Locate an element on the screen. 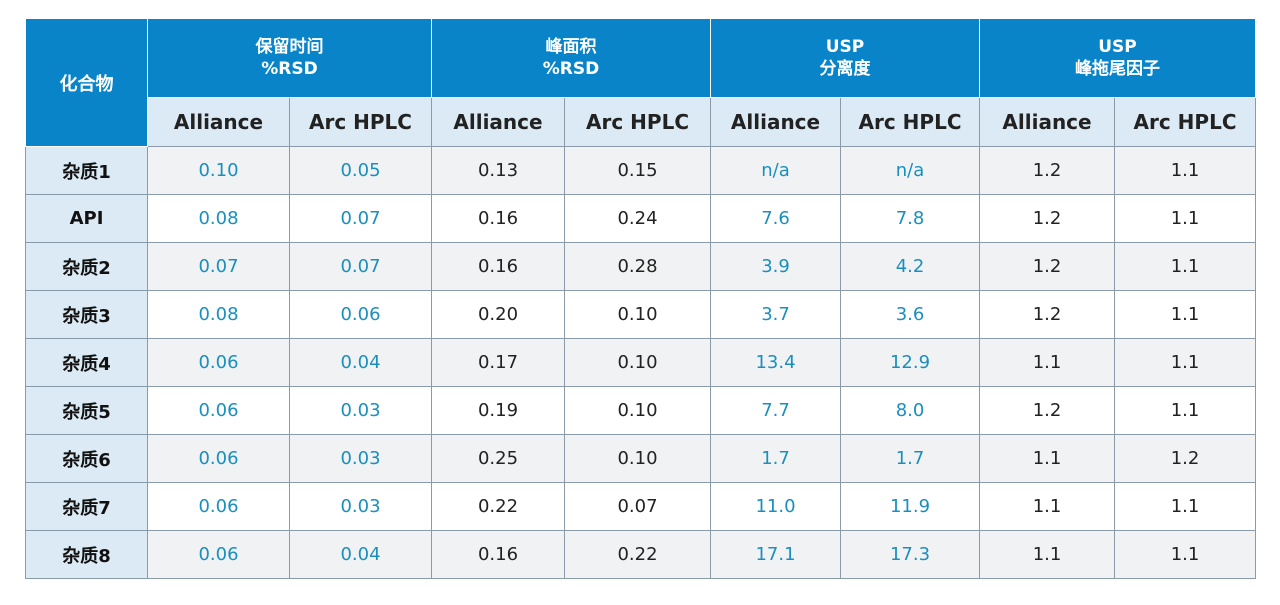 The height and width of the screenshot is (605, 1280). group-header-resolution: USP 分离度 is located at coordinates (845, 58).